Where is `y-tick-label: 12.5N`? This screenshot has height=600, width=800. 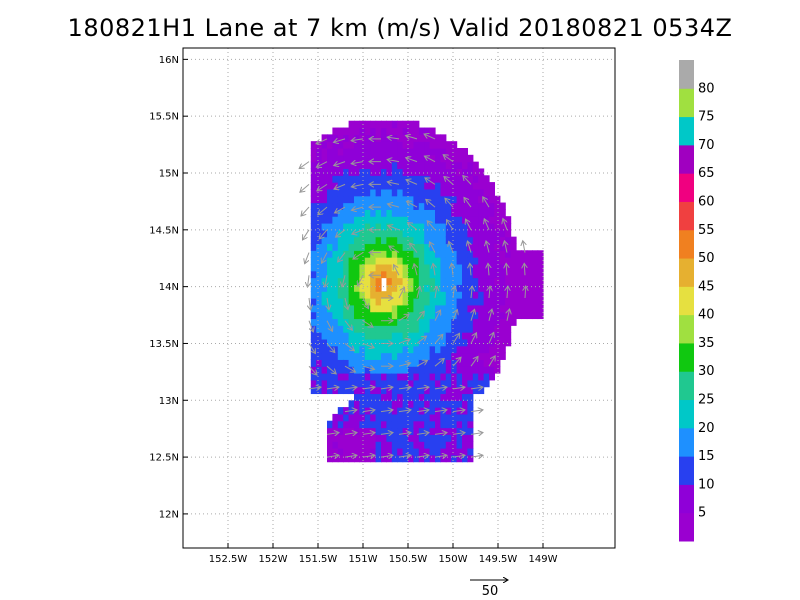 y-tick-label: 12.5N is located at coordinates (164, 458).